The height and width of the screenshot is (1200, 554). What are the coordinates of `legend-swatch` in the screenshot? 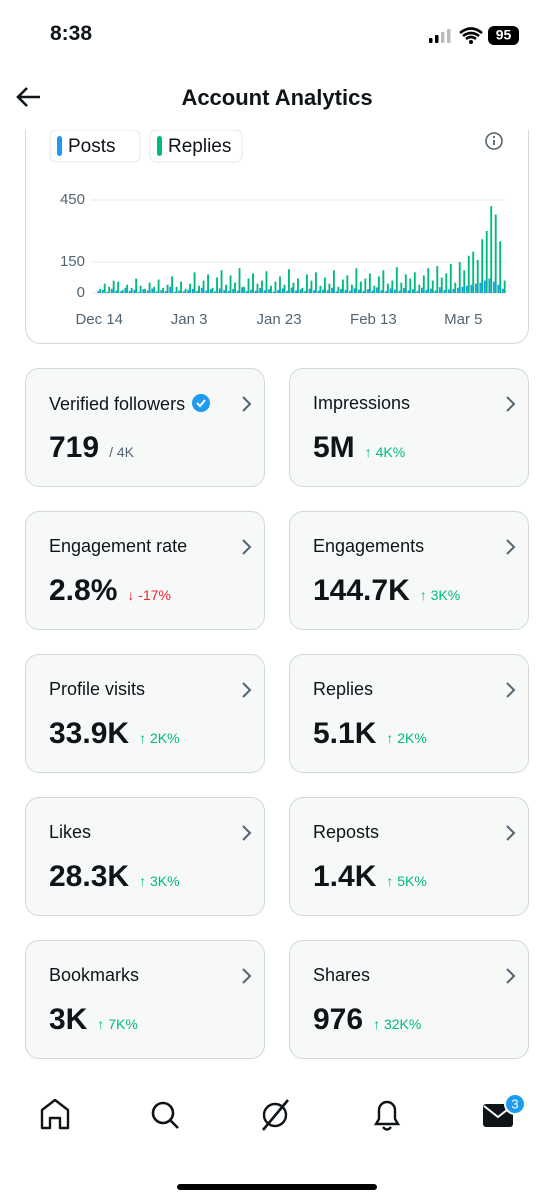 It's located at (159, 146).